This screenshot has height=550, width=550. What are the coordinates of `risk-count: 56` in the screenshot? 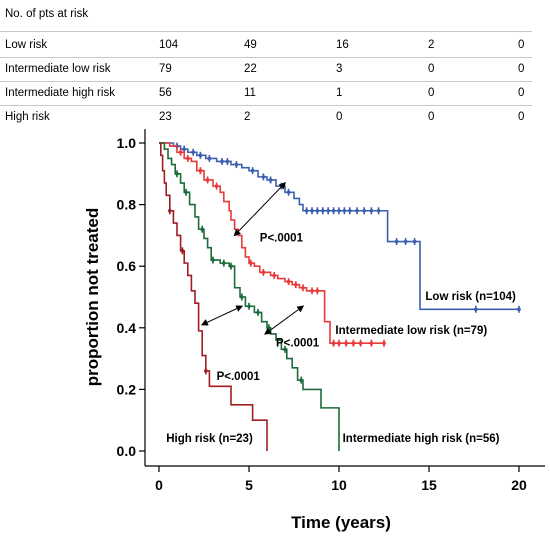 It's located at (165, 93).